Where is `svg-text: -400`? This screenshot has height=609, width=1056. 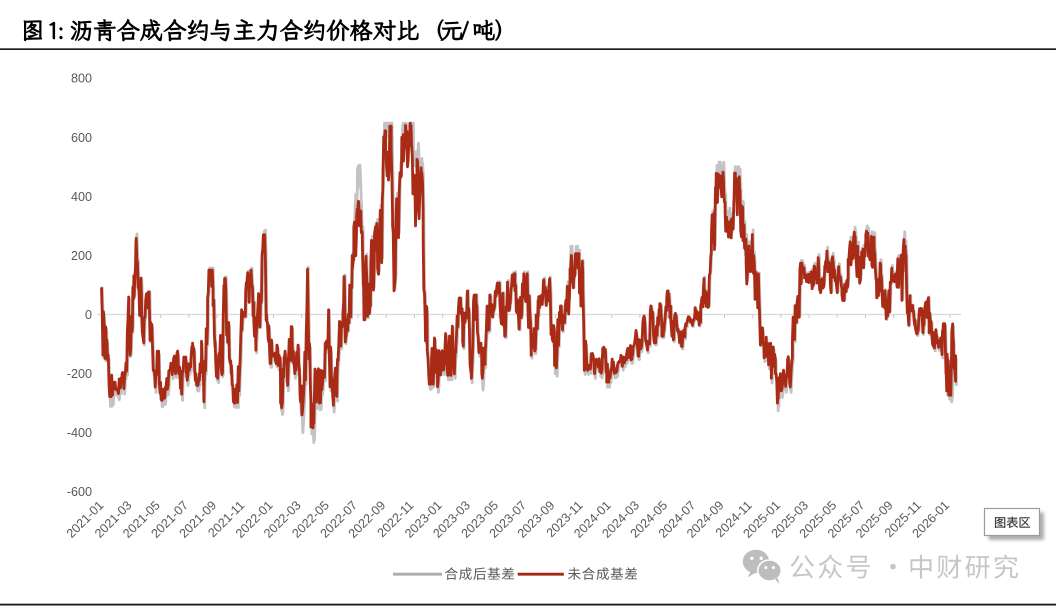
svg-text: -400 is located at coordinates (79, 433).